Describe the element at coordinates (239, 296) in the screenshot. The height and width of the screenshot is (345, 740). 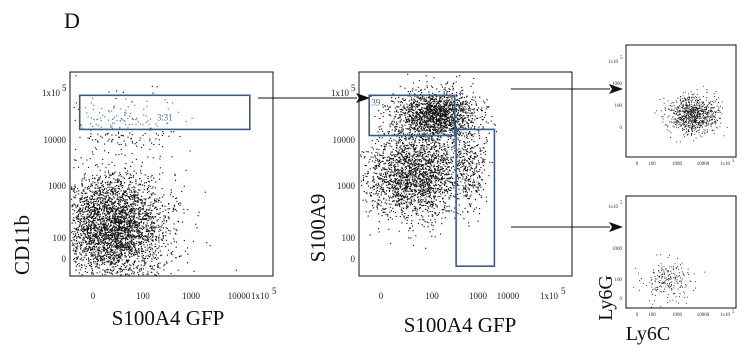
I see `x-tick-label: 10000` at that location.